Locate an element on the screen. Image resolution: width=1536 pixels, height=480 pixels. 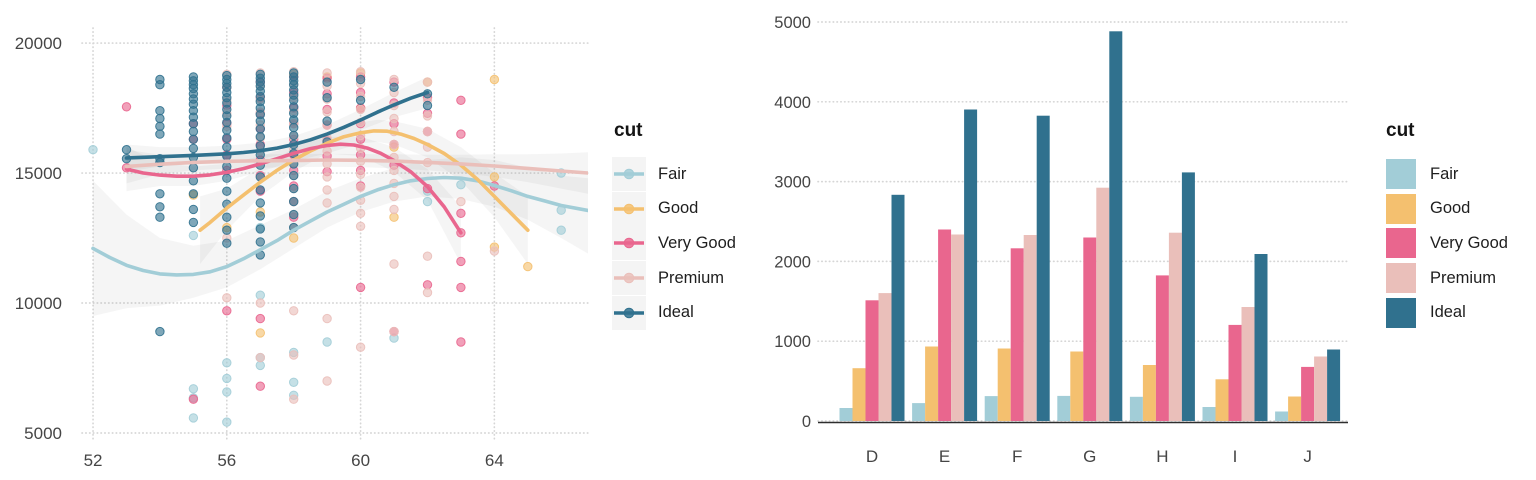
bar-group-J is located at coordinates (1308, 385).